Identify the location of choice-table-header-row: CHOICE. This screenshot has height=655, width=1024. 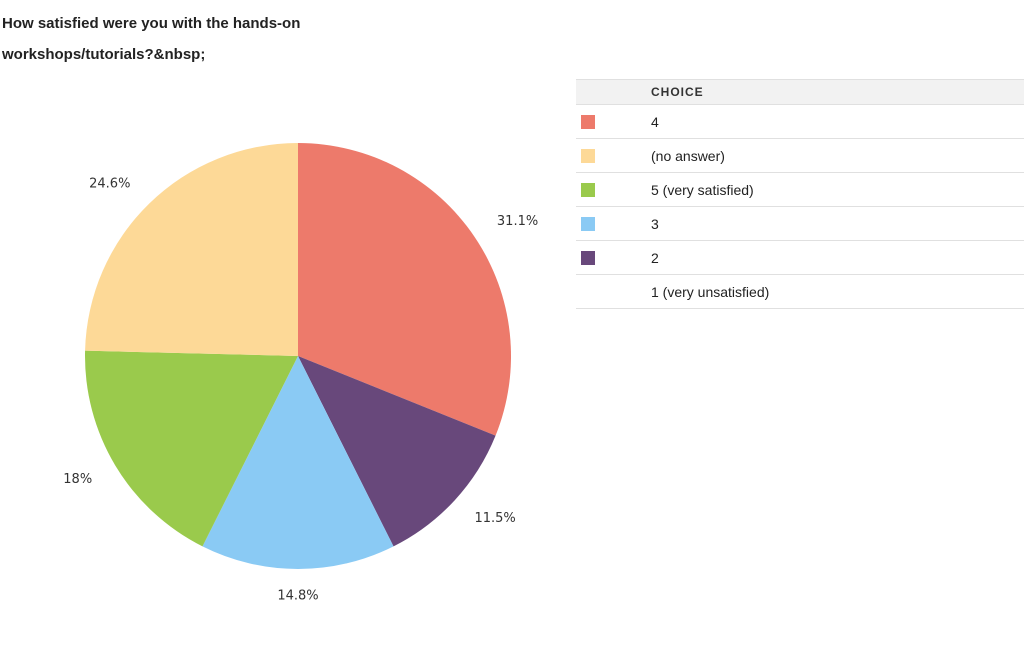
(800, 92).